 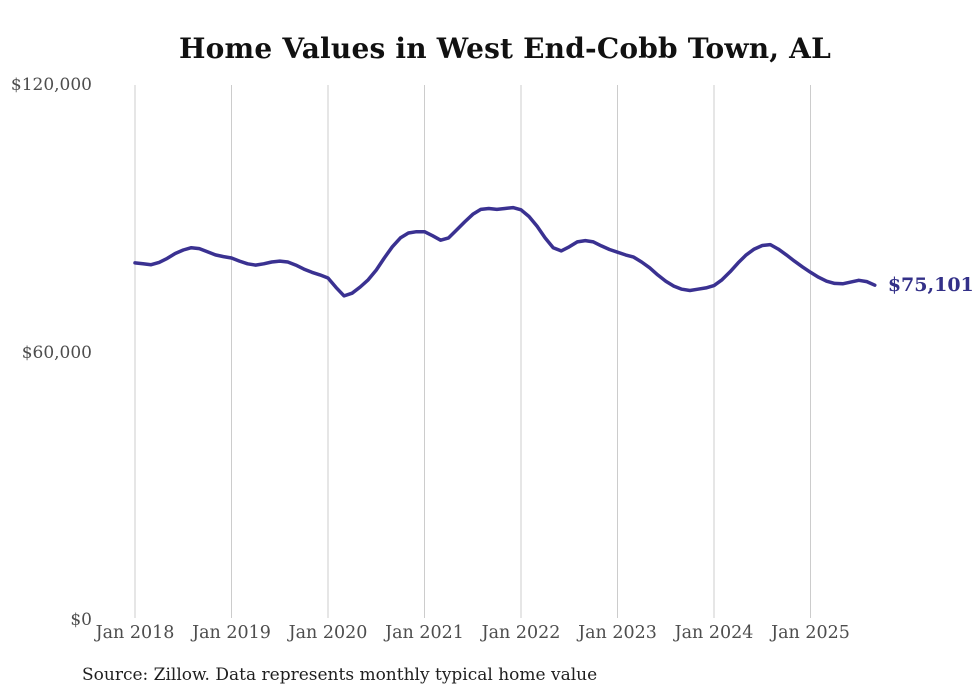 I want to click on y-axis-label-120000: $120,000, so click(x=51, y=85).